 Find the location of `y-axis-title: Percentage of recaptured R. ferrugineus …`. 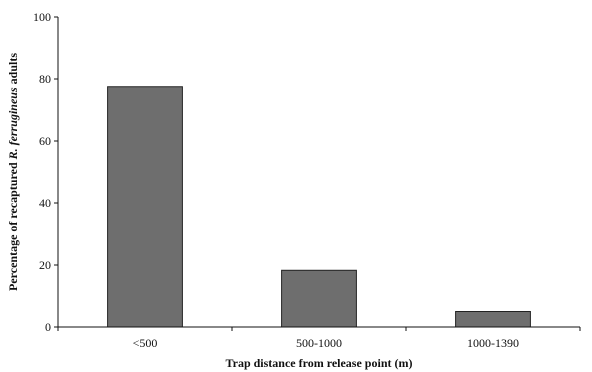

y-axis-title: Percentage of recaptured R. ferrugineus … is located at coordinates (13, 172).